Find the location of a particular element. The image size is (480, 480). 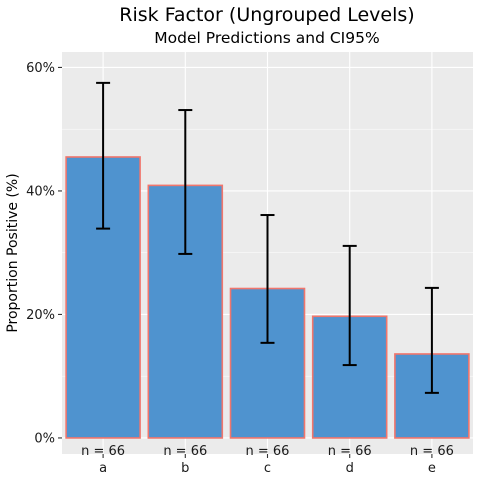

error-bar-b is located at coordinates (185, 182).